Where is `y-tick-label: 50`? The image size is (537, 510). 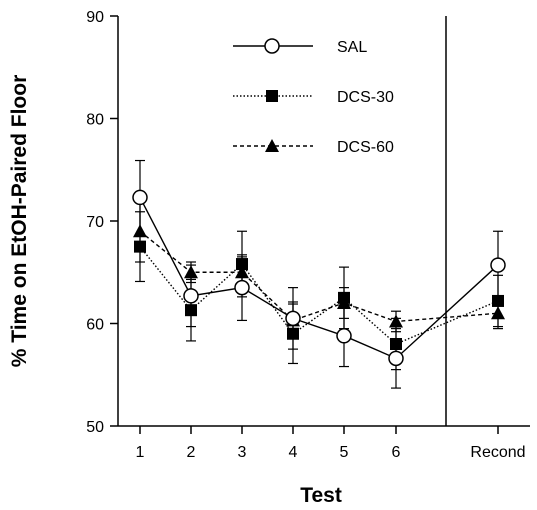
y-tick-label: 50 is located at coordinates (95, 427).